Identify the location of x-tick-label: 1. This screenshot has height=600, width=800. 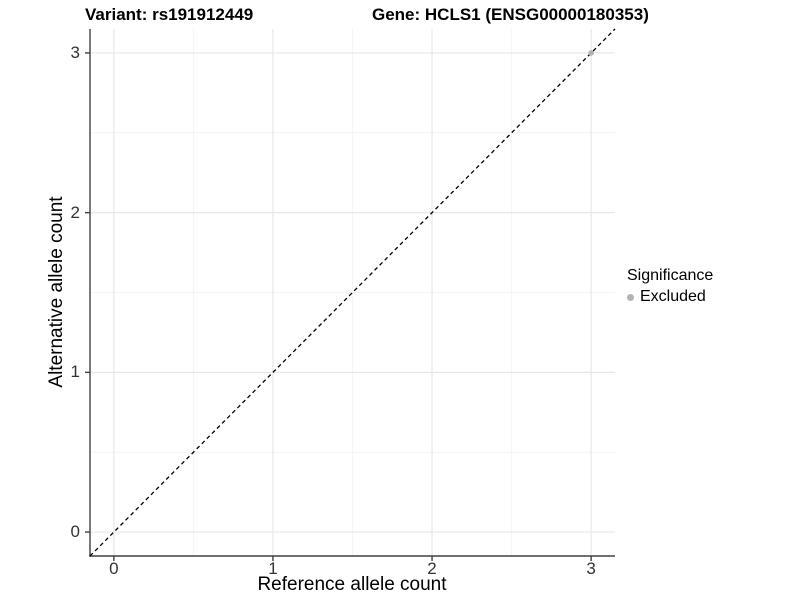
(273, 568).